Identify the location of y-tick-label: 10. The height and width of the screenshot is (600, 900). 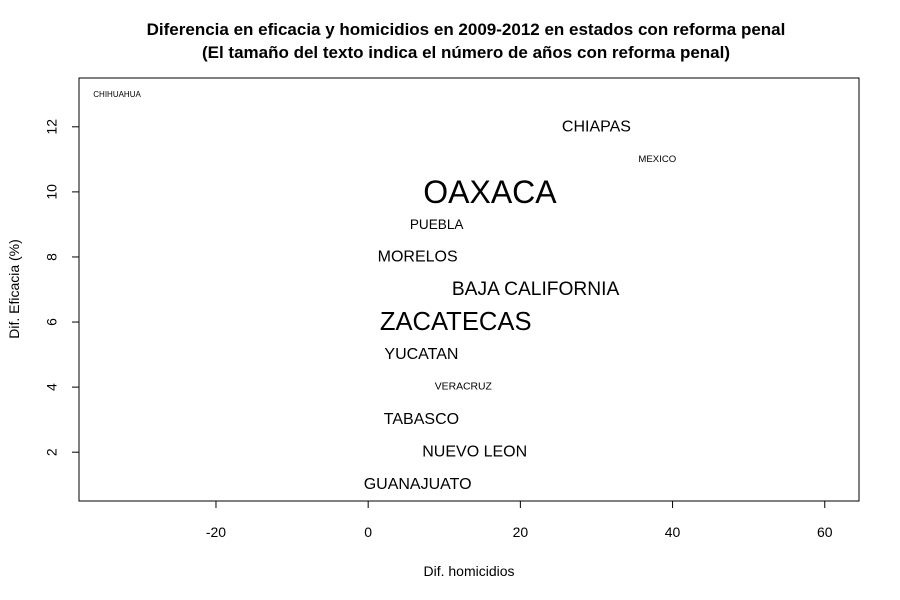
(52, 192).